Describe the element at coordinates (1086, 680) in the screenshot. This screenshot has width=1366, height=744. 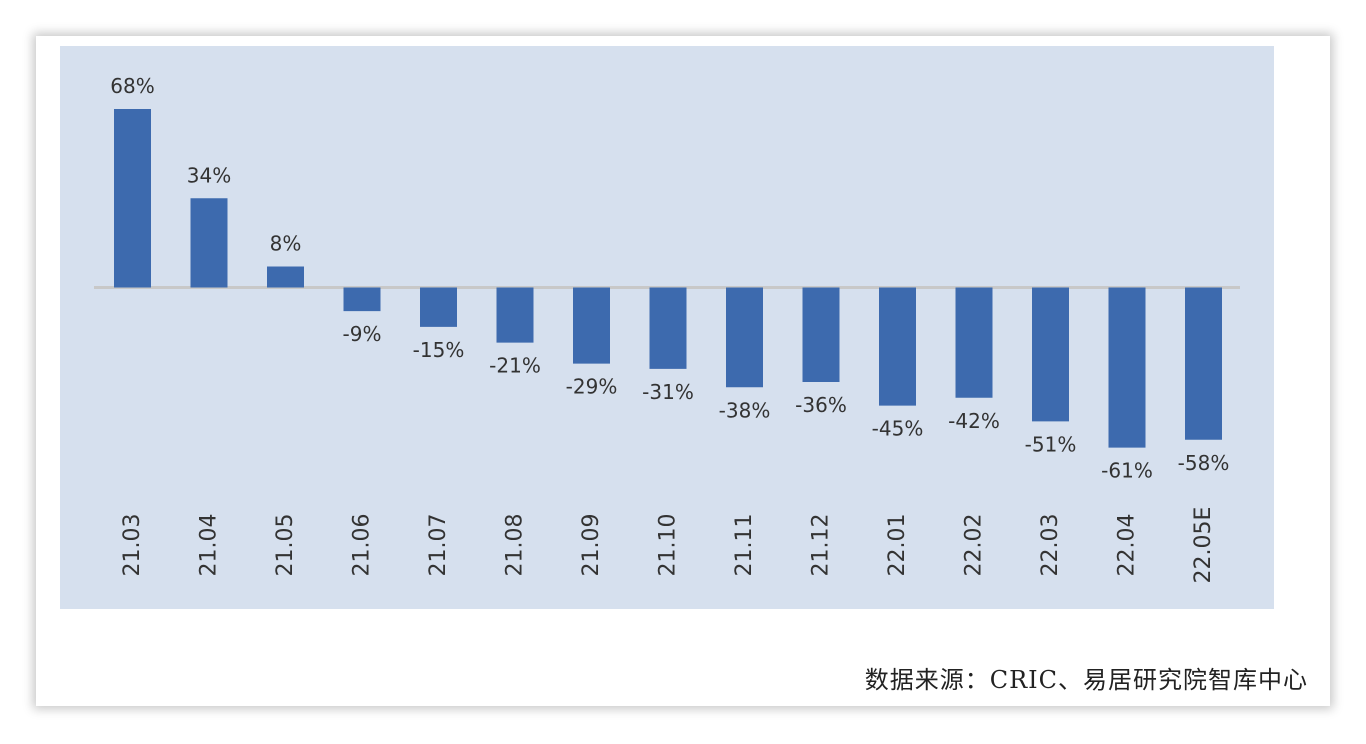
I see `source-note: 数据来源：CRIC、易居研究院智库中心` at that location.